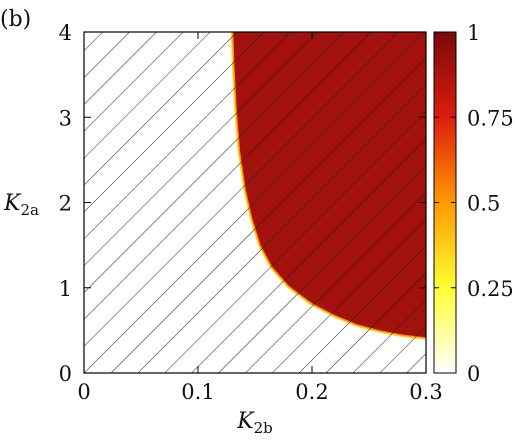 This screenshot has width=515, height=441. Describe the element at coordinates (65, 204) in the screenshot. I see `y-tick-label: 2` at that location.